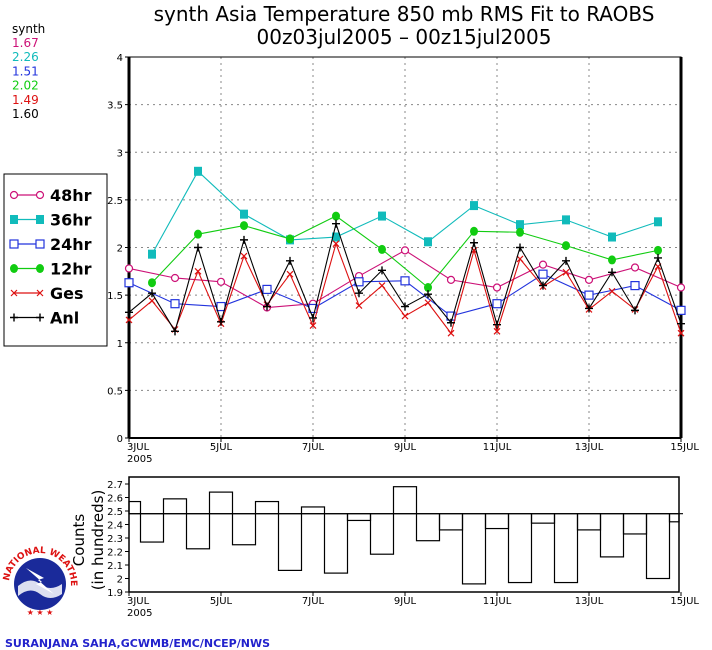 The width and height of the screenshot is (712, 650). I want to click on legend-item-36hr: 36hr, so click(51, 220).